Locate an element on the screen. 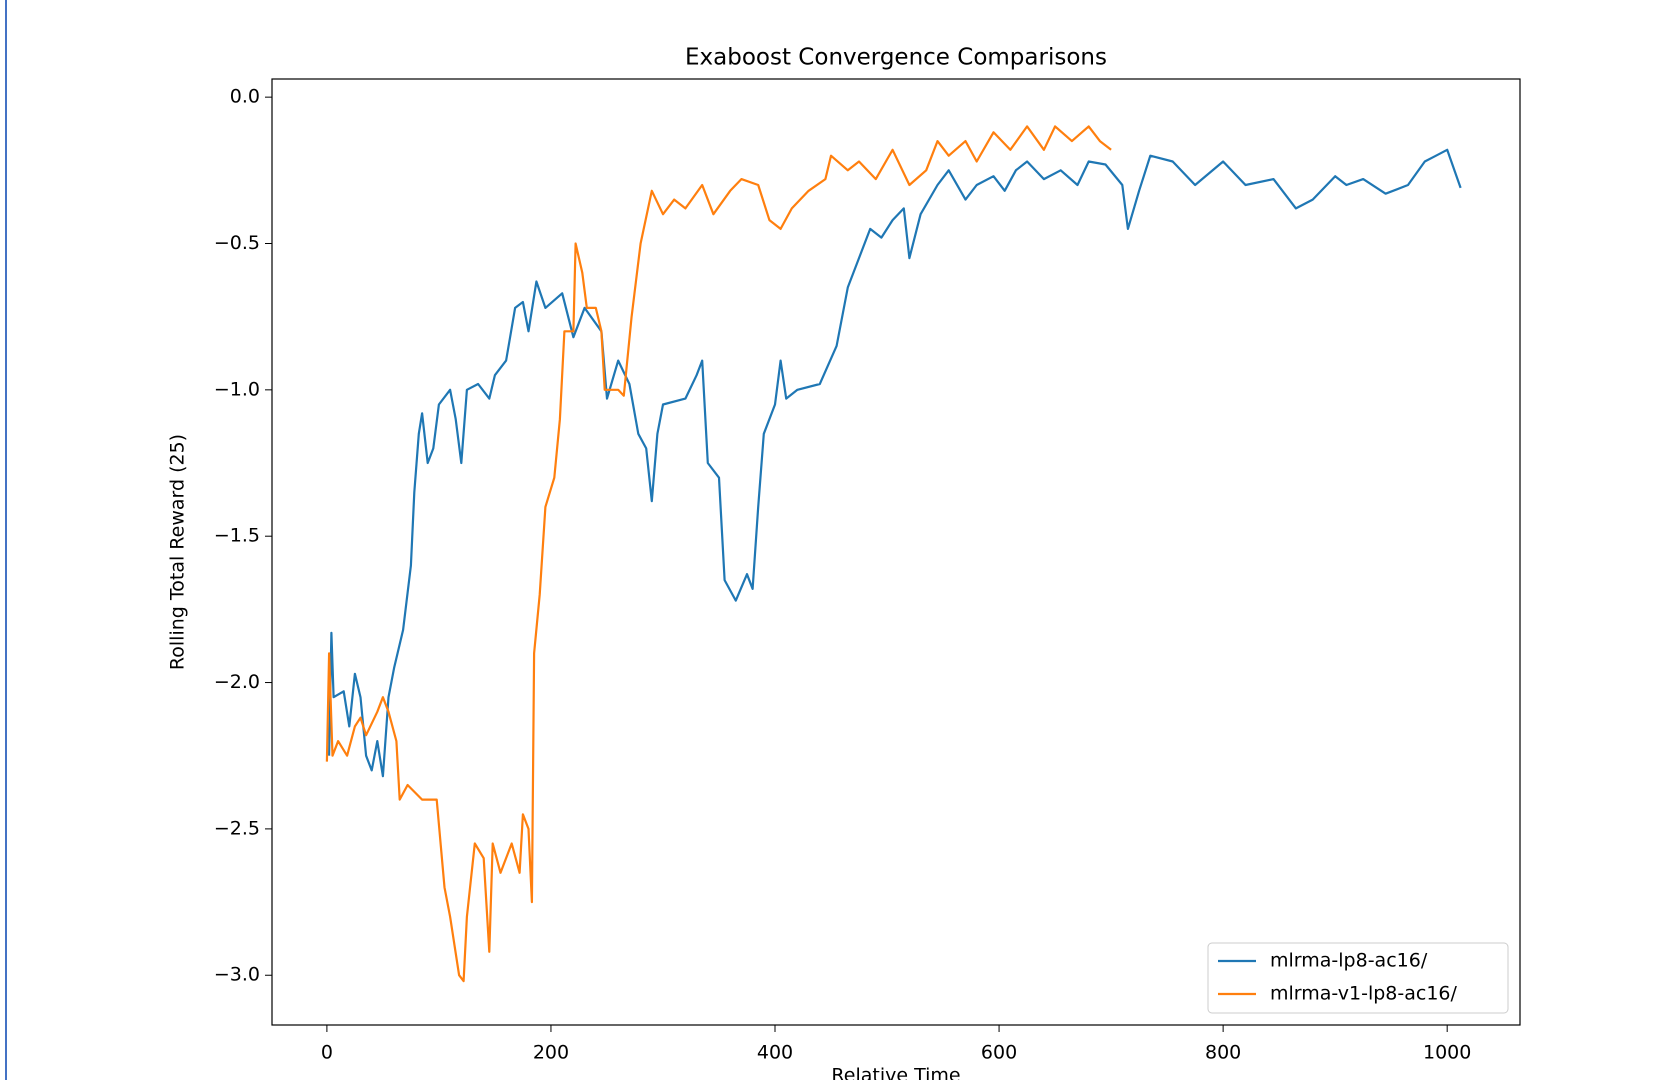 The height and width of the screenshot is (1080, 1676). y-tick-label: −1.5 is located at coordinates (237, 536).